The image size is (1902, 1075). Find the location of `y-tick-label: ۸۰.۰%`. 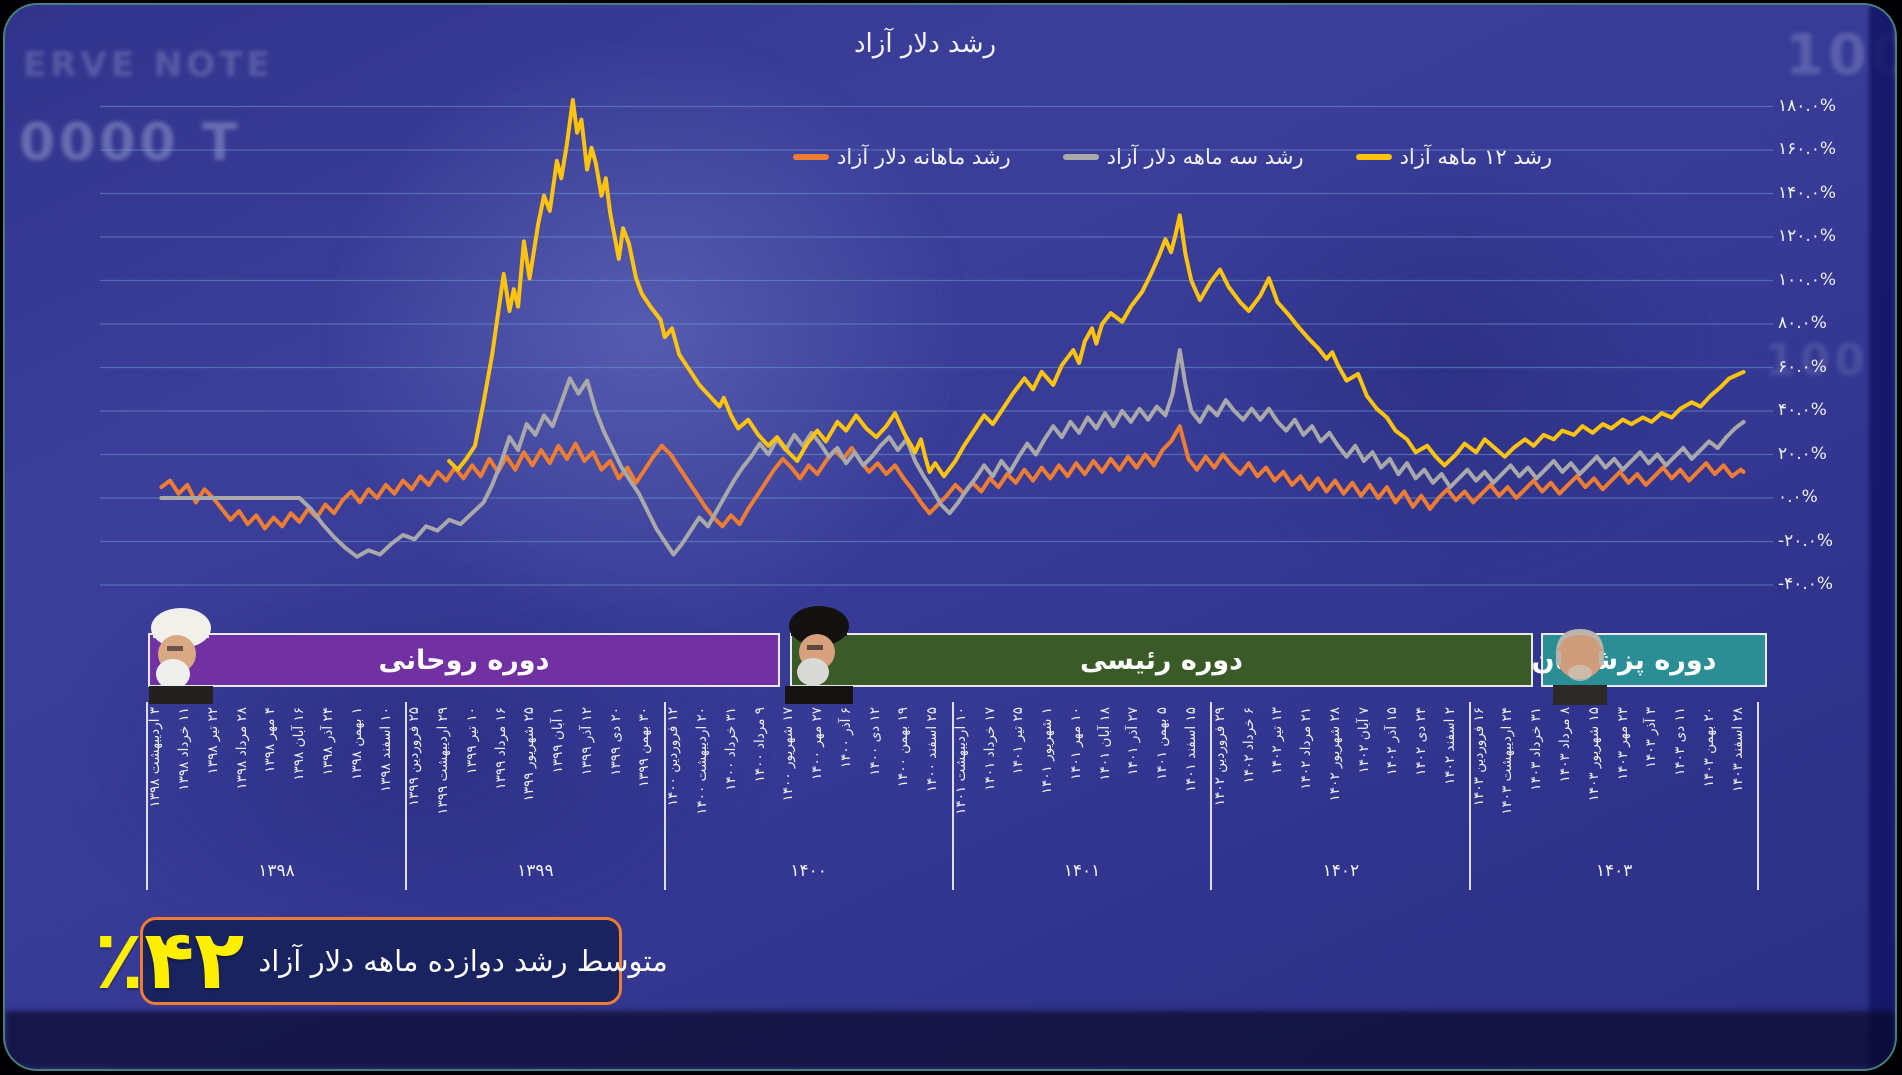

y-tick-label: ۸۰.۰% is located at coordinates (1802, 323).